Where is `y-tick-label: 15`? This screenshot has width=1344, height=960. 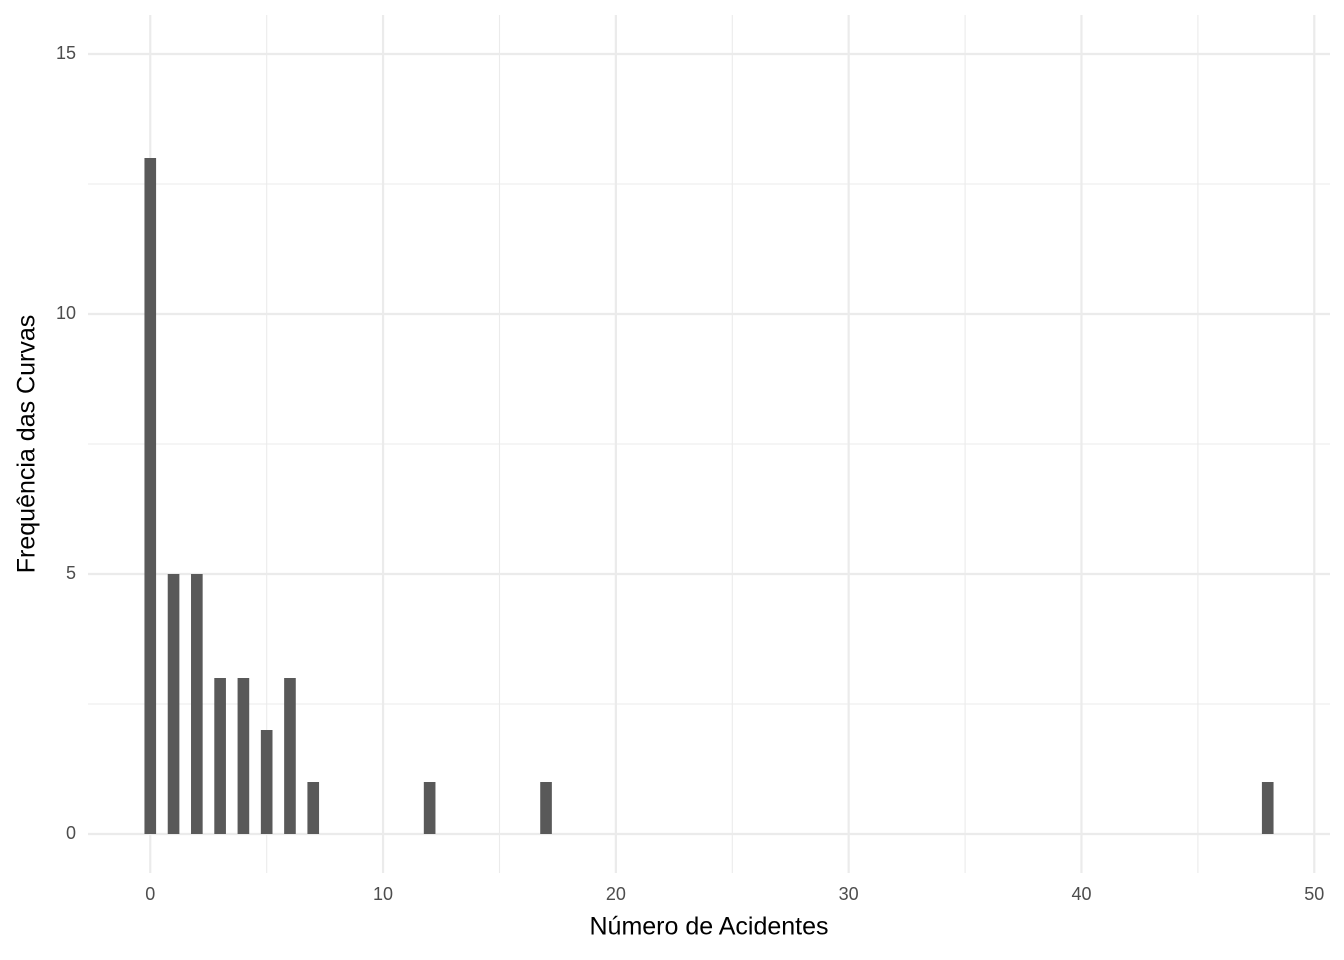
y-tick-label: 15 is located at coordinates (66, 53).